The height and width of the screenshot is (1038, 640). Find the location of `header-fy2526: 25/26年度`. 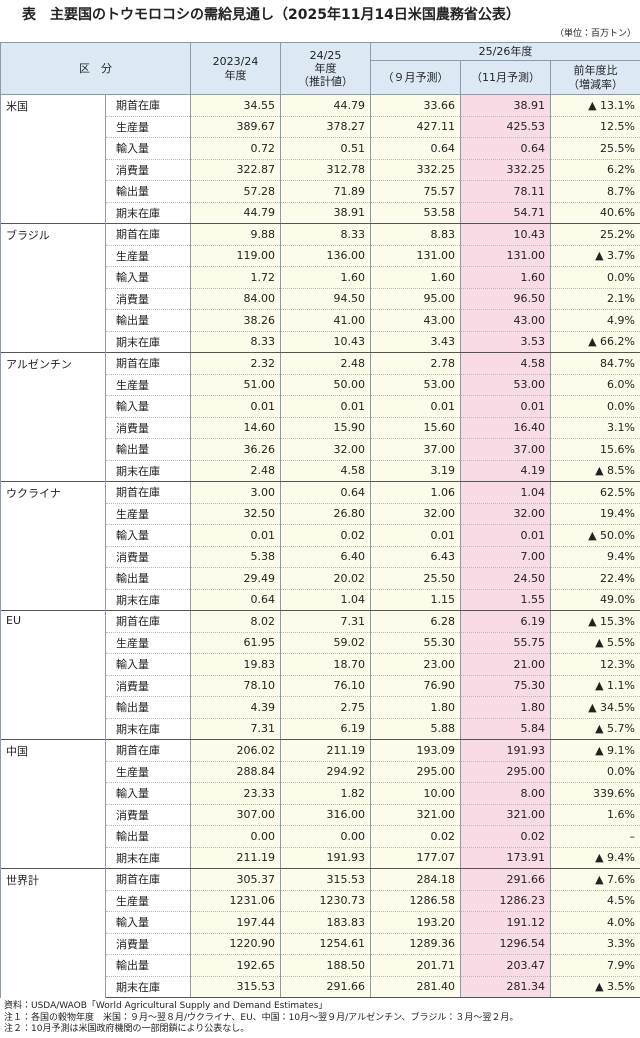

header-fy2526: 25/26年度 is located at coordinates (505, 51).